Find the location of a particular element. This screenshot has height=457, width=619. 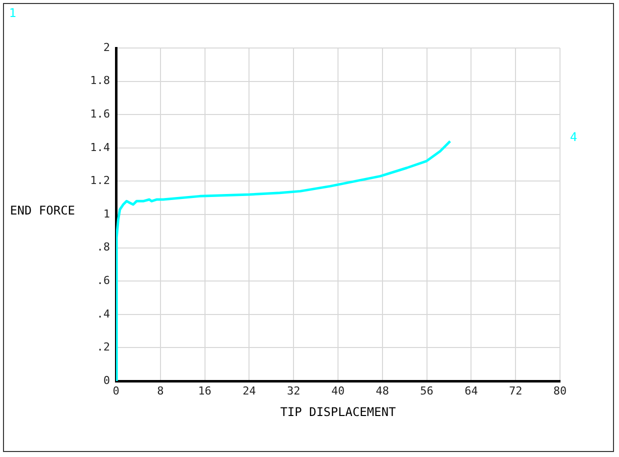

x-tick-label: 8 is located at coordinates (160, 391).